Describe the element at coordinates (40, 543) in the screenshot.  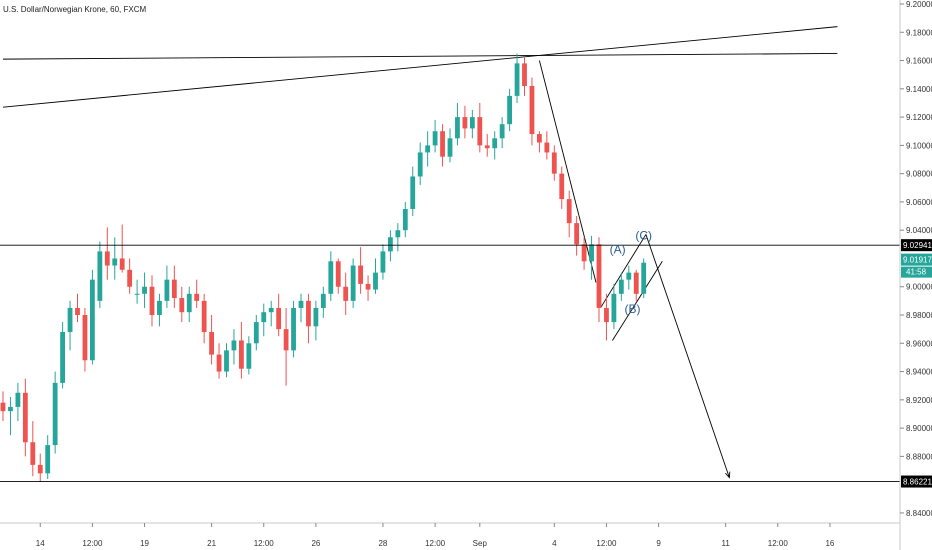
I see `x-tick-label: 14` at that location.